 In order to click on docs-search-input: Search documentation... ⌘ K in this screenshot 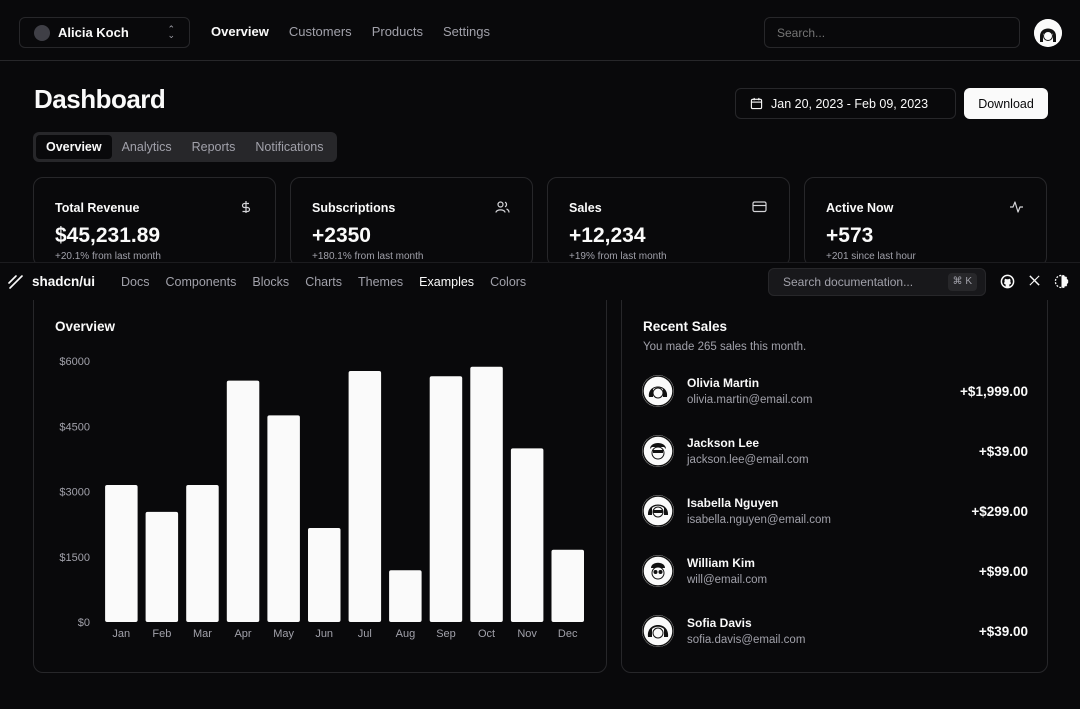, I will do `click(877, 282)`.